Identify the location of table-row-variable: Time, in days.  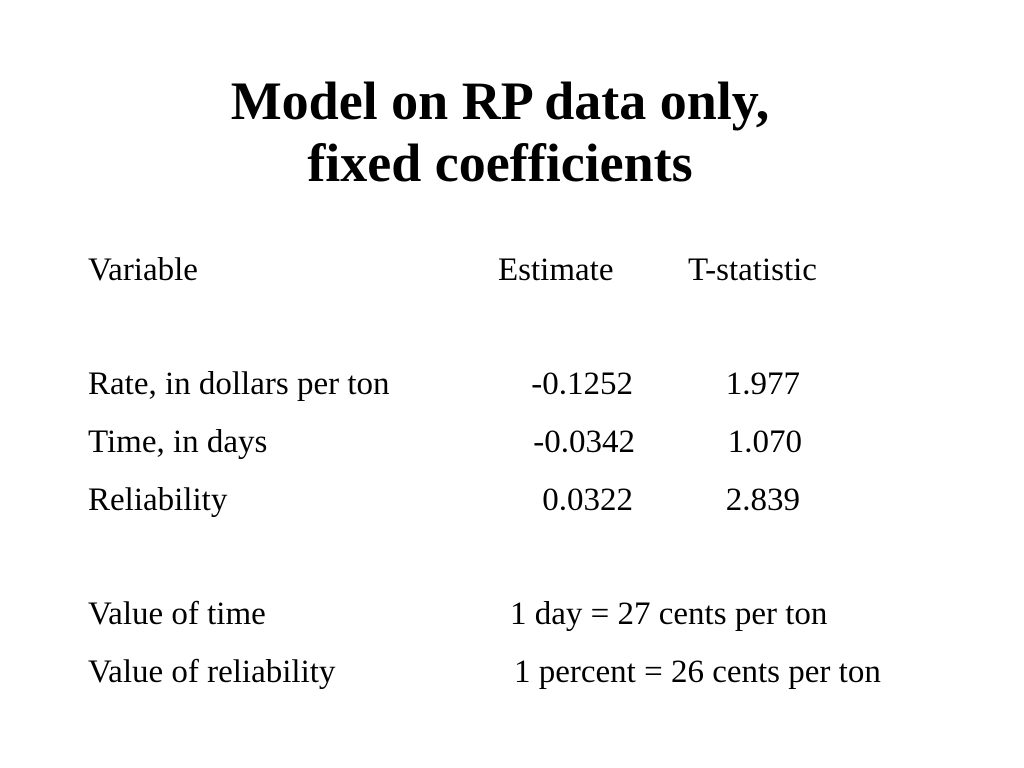
(178, 442).